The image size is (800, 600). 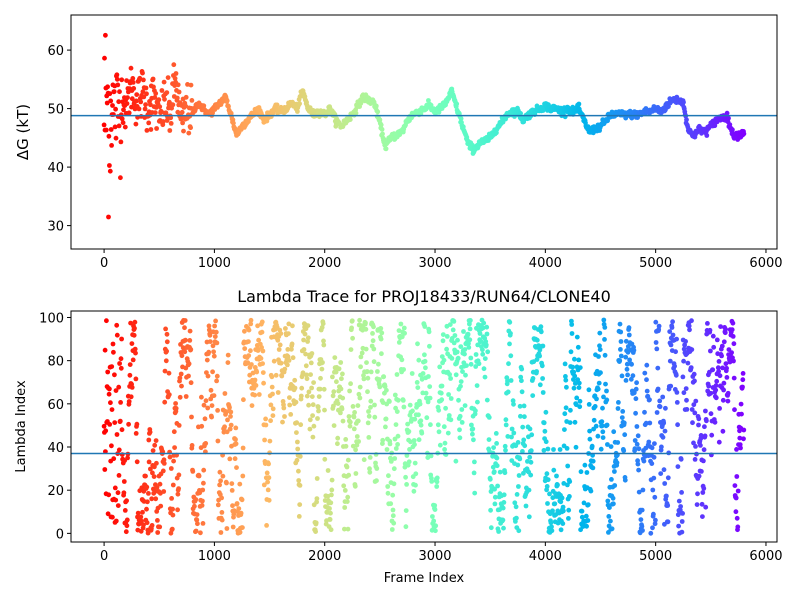 I want to click on y-tick-label: 100, so click(x=51, y=318).